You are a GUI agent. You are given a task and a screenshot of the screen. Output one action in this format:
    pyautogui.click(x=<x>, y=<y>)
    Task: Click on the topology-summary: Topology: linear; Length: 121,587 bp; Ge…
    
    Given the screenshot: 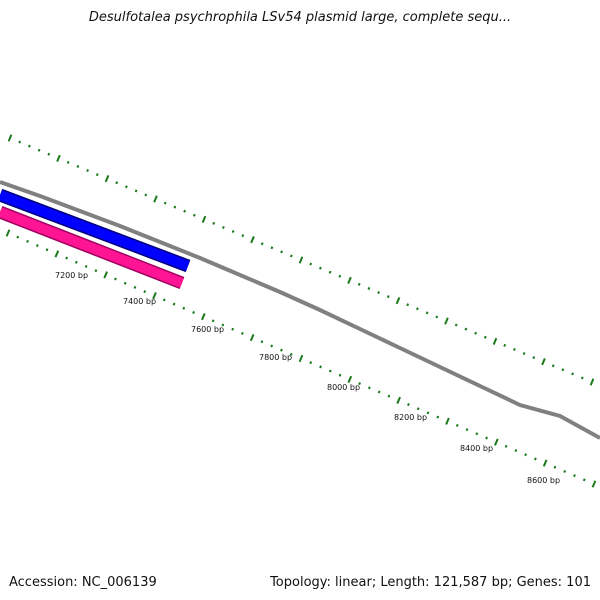 What is the action you would take?
    pyautogui.click(x=430, y=582)
    